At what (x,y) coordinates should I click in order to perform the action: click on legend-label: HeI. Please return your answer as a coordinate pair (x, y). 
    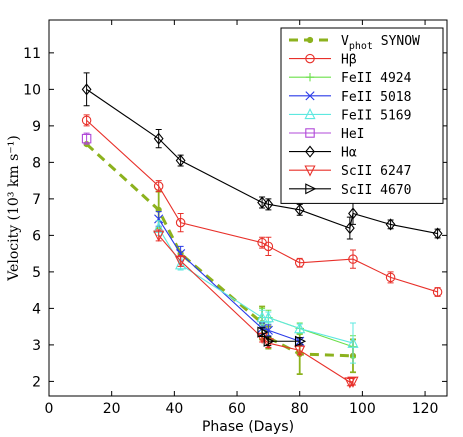
    Looking at the image, I should click on (352, 134).